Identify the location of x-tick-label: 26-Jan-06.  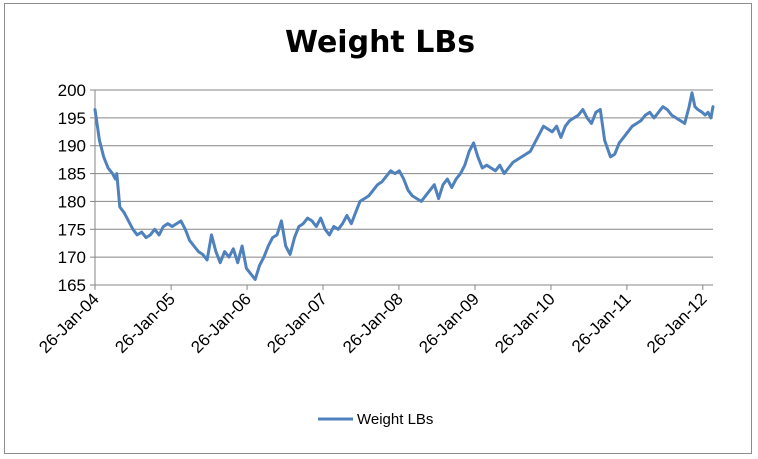
(221, 323).